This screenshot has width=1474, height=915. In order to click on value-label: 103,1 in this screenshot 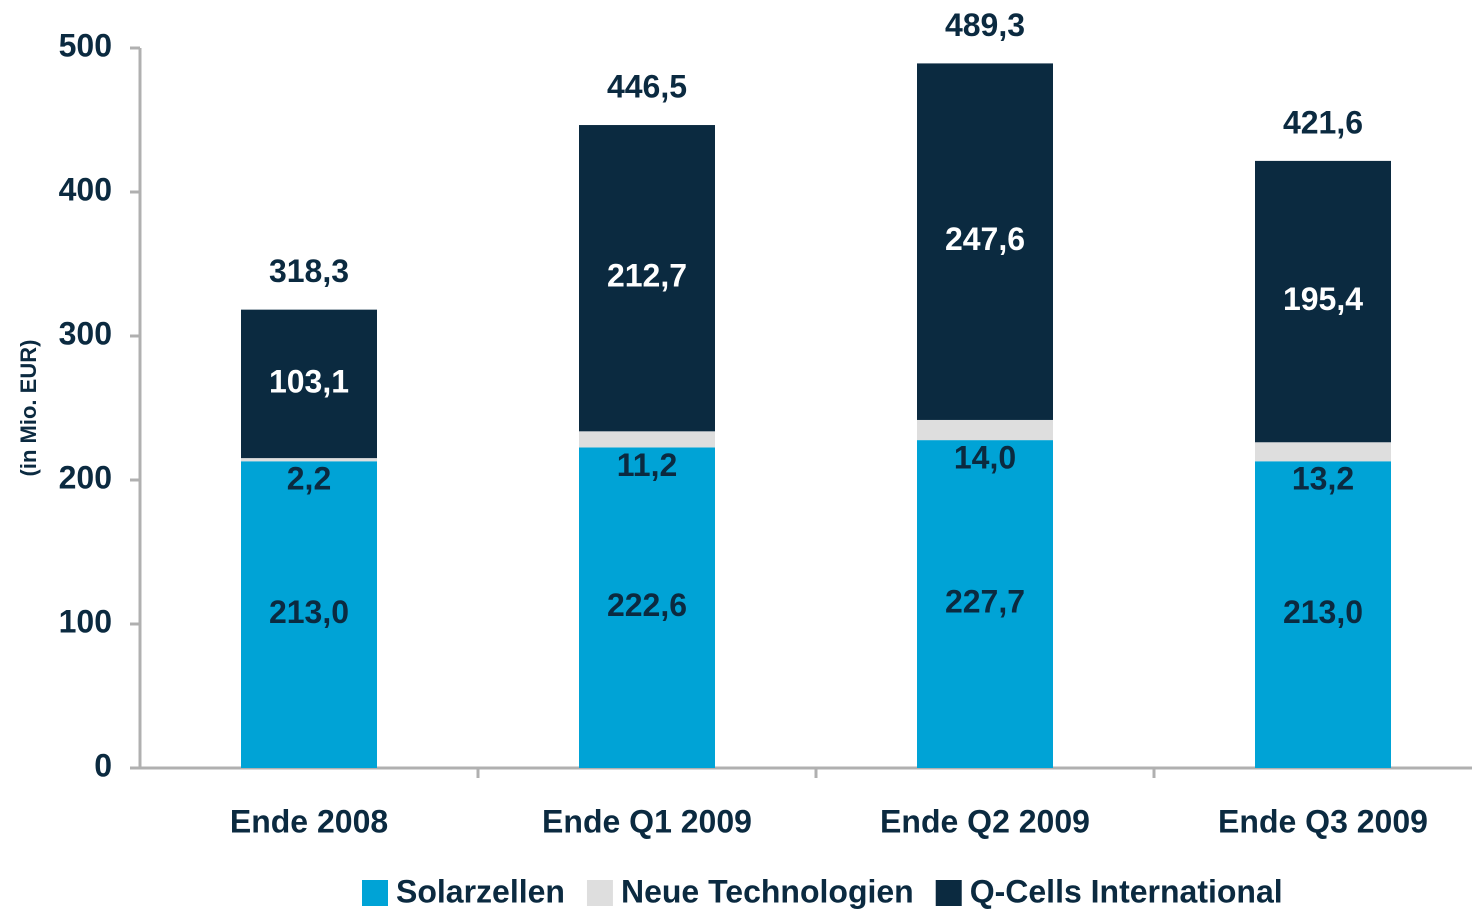, I will do `click(309, 381)`.